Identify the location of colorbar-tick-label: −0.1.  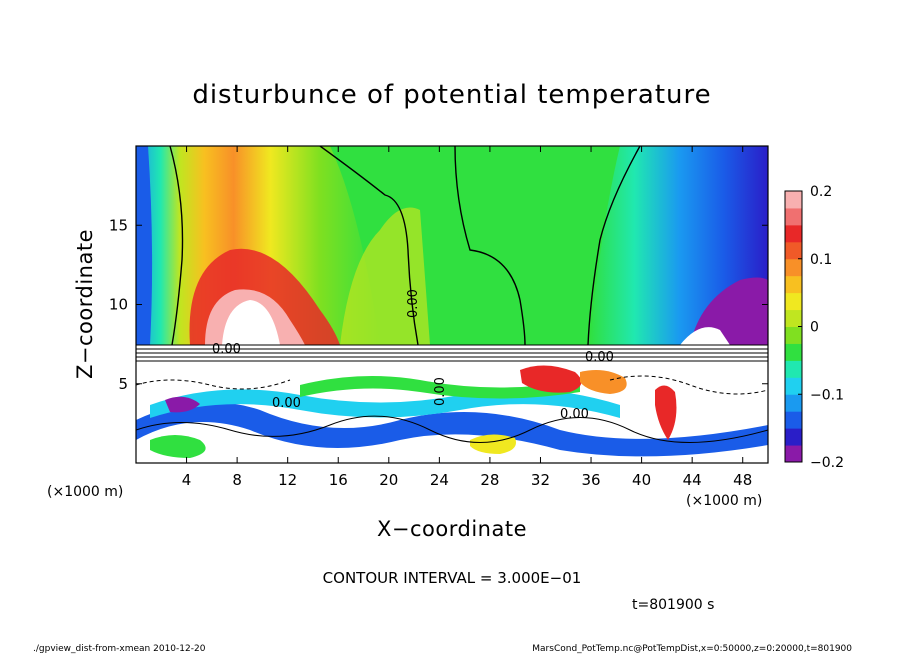
(827, 395).